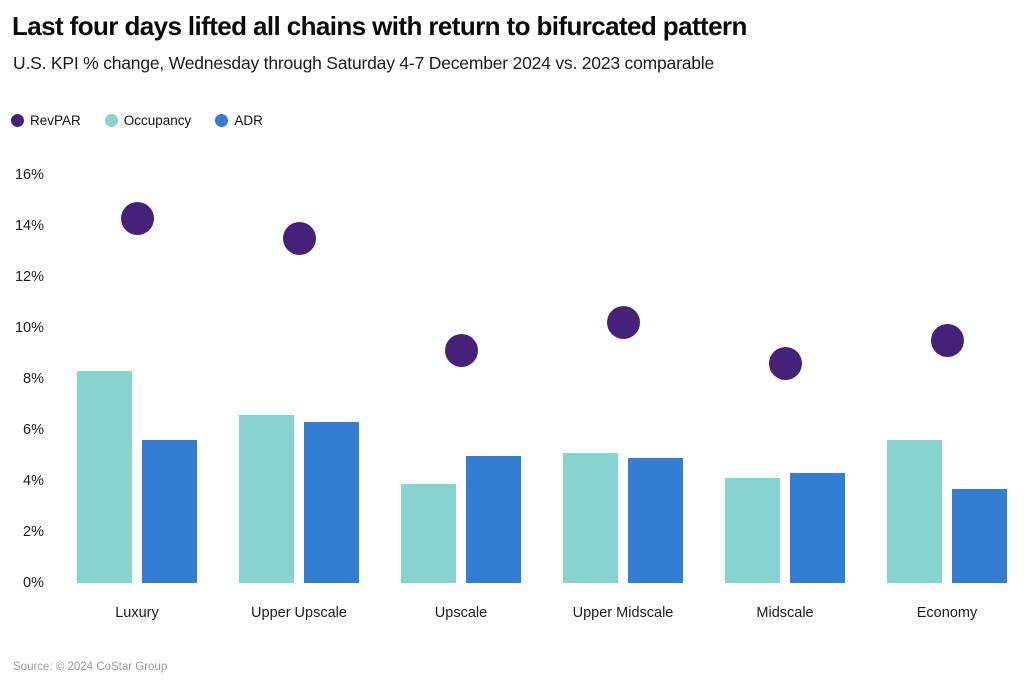  Describe the element at coordinates (90, 667) in the screenshot. I see `source-note: Source: © 2024 CoStar Group` at that location.